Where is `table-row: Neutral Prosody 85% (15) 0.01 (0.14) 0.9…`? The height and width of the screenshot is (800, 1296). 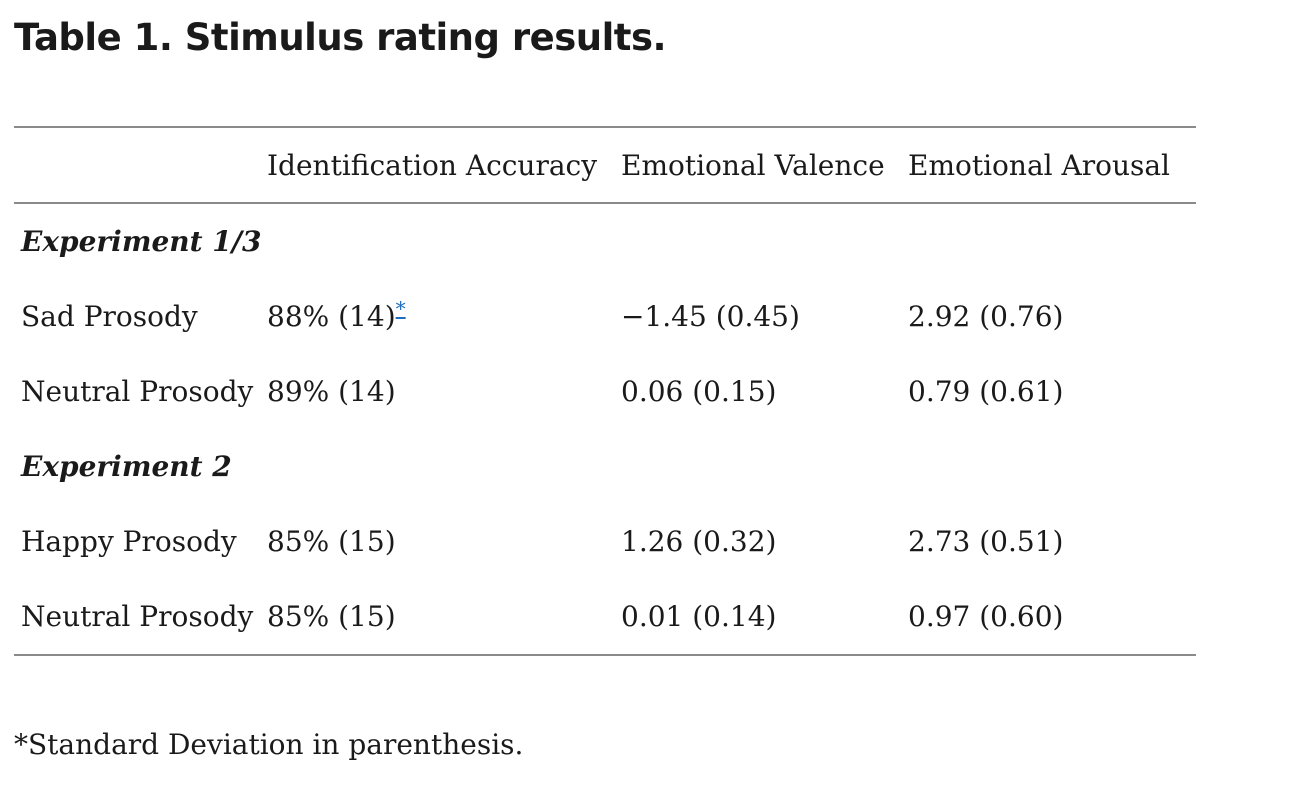
table-row: Neutral Prosody 85% (15) 0.01 (0.14) 0.9… is located at coordinates (605, 616).